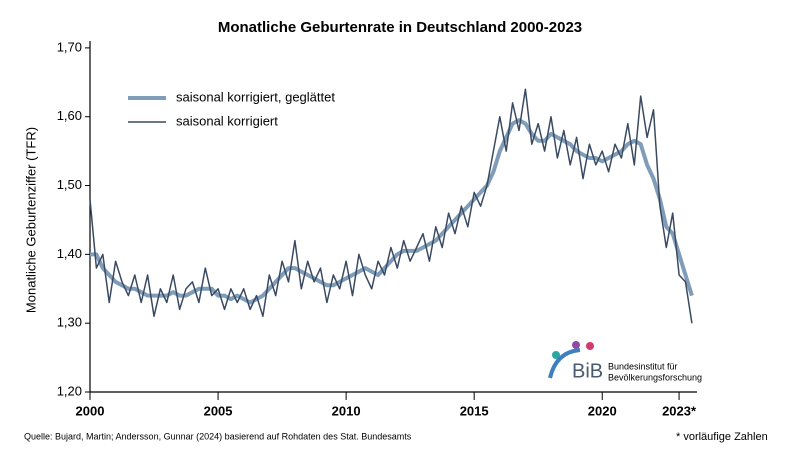 The image size is (800, 450). Describe the element at coordinates (722, 437) in the screenshot. I see `footnote: * vorläufige Zahlen` at that location.